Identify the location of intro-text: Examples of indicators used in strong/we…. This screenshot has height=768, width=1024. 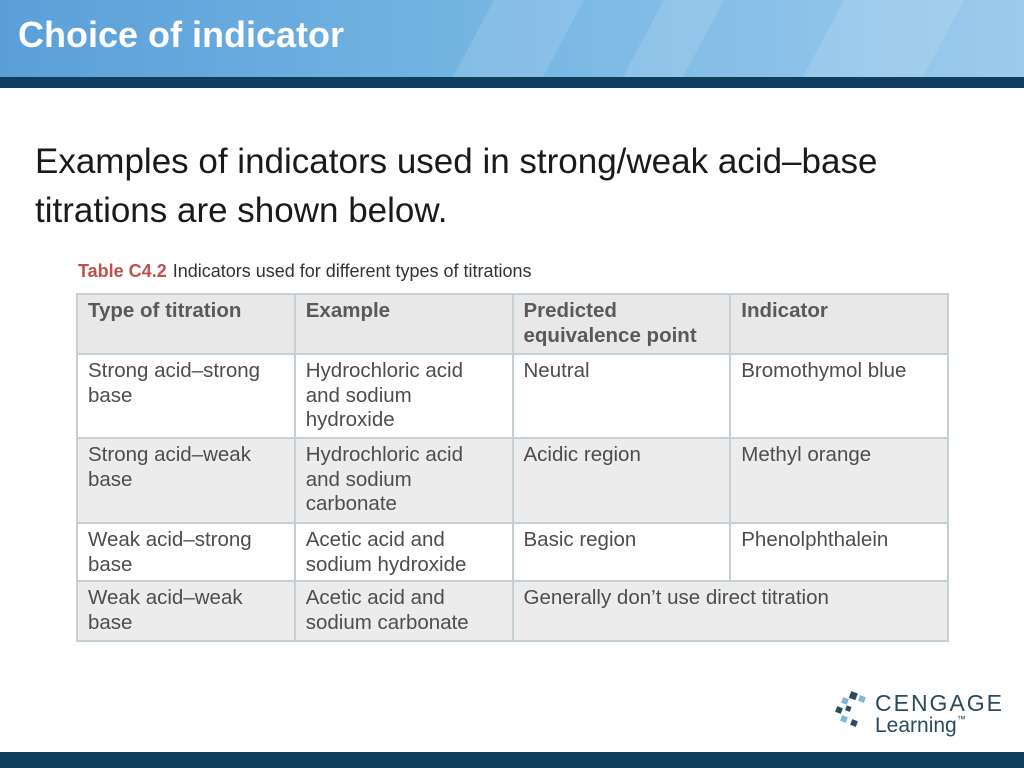
(456, 186).